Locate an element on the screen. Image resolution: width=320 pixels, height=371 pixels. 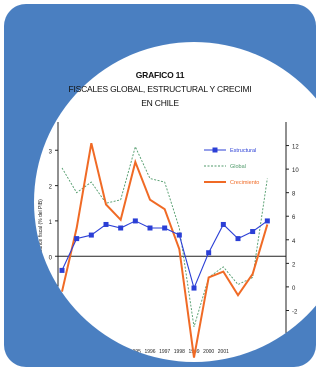
x-tick-label: 1993 is located at coordinates (105, 352).